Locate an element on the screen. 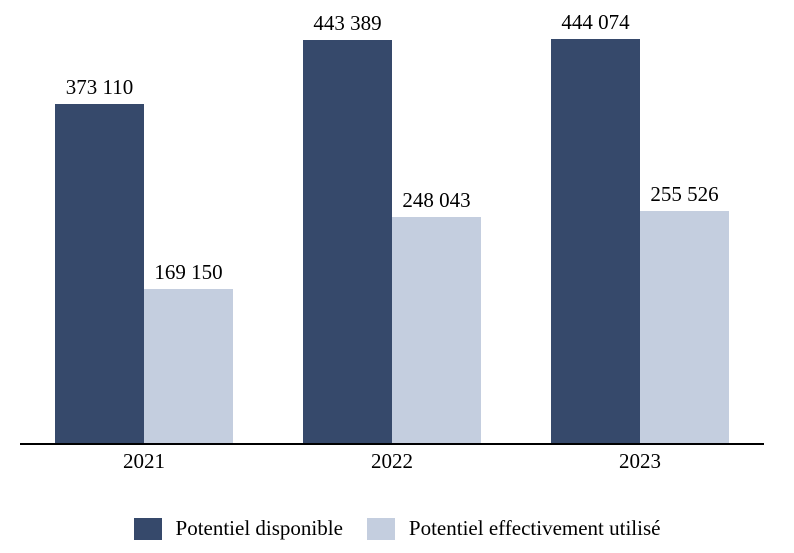 The width and height of the screenshot is (794, 553). bar-value-label: 373 110 is located at coordinates (99, 86).